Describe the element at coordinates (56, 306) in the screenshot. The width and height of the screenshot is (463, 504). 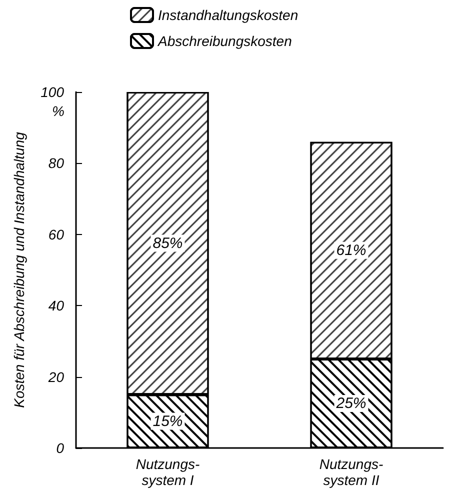
I see `y-tick-label: 40` at that location.